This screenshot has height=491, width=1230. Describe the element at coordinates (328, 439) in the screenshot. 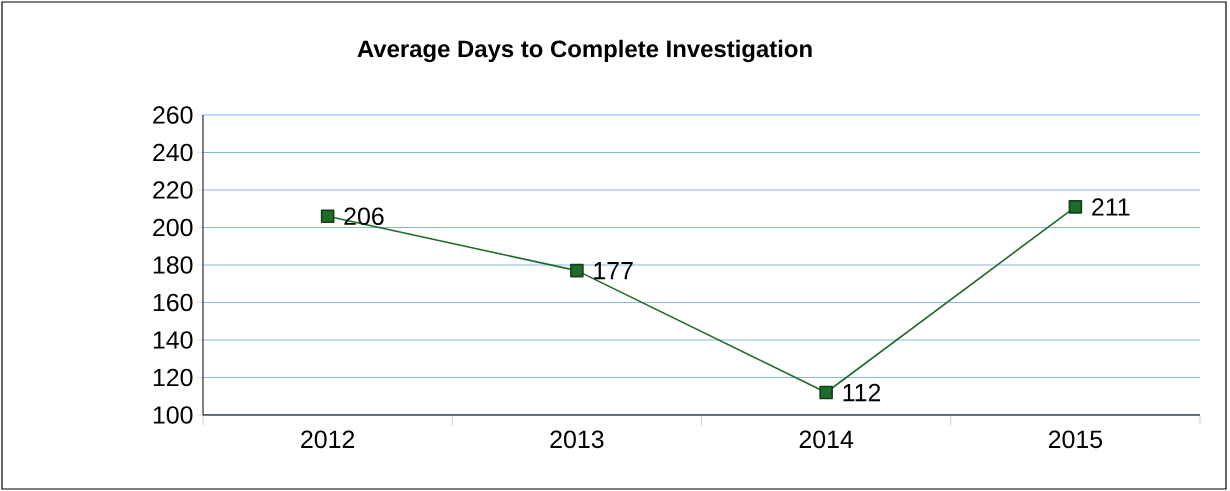

I see `x-tick-label: 2012` at that location.